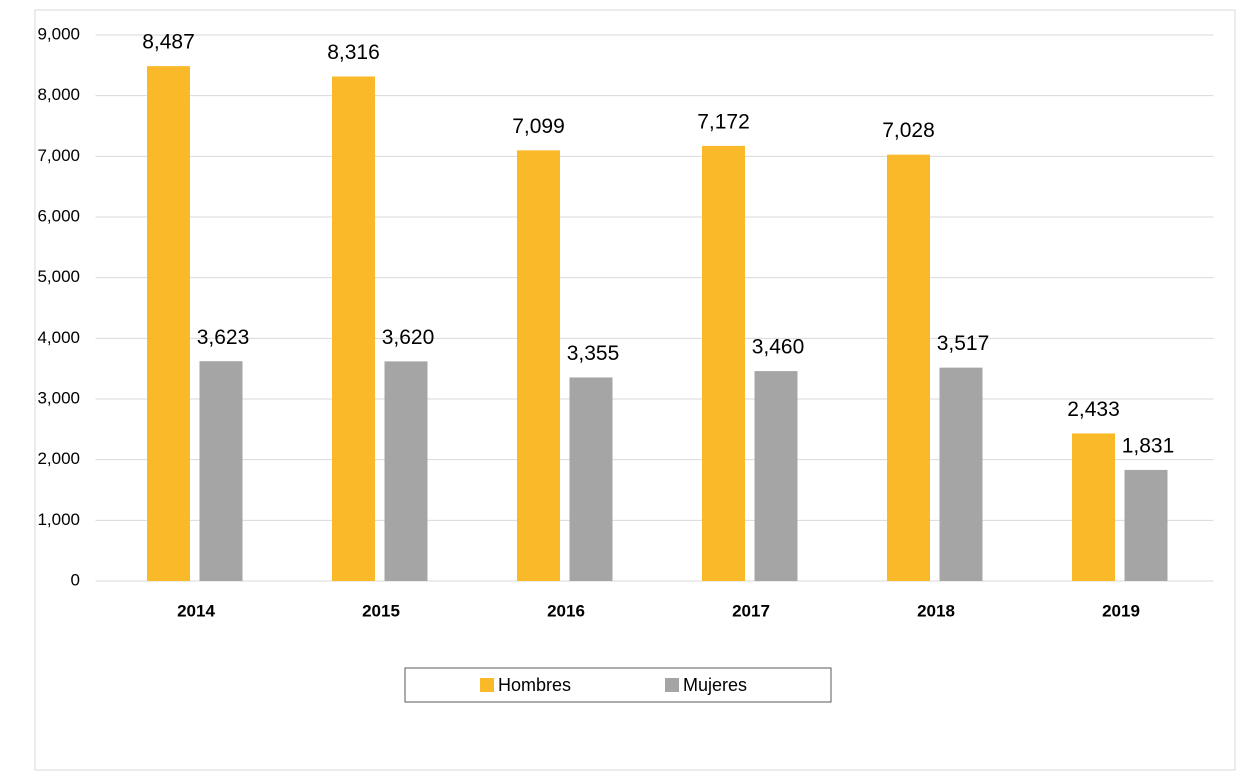 The height and width of the screenshot is (771, 1241). I want to click on value-label: 7,099, so click(538, 126).